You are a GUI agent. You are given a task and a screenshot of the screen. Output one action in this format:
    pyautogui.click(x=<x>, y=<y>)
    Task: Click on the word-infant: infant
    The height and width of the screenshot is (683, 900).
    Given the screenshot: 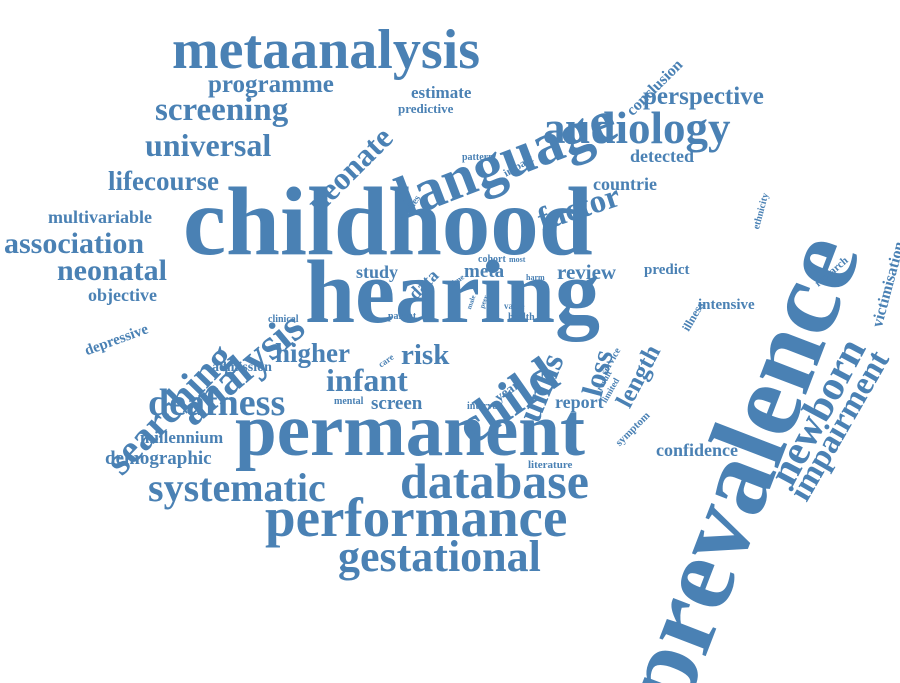 What is the action you would take?
    pyautogui.click(x=367, y=380)
    